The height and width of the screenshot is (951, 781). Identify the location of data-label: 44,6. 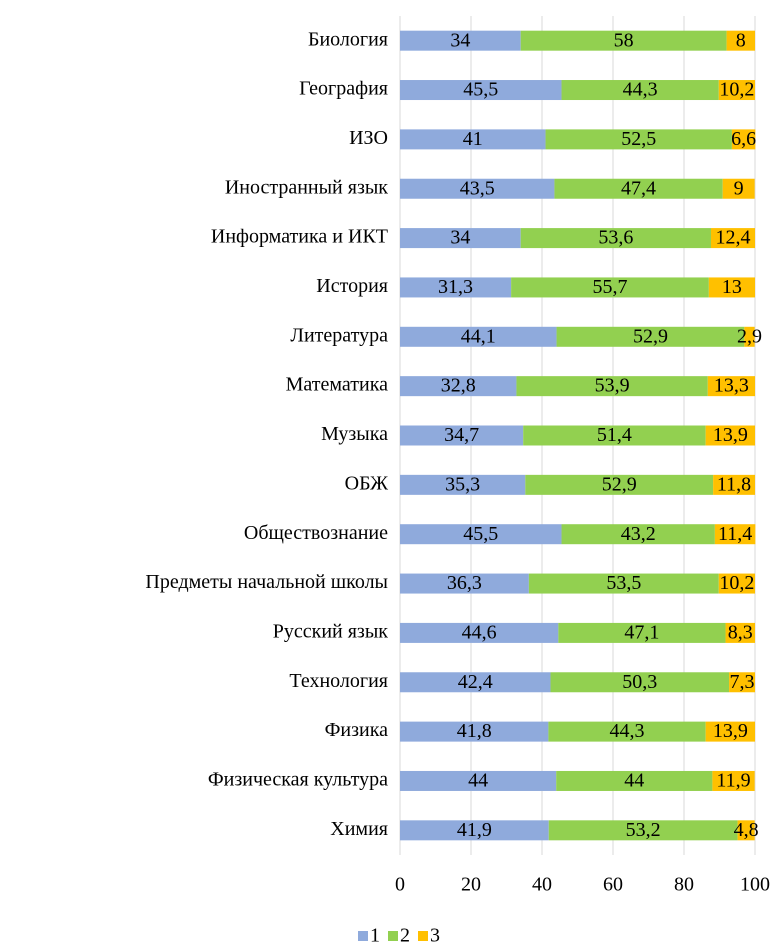
(479, 633).